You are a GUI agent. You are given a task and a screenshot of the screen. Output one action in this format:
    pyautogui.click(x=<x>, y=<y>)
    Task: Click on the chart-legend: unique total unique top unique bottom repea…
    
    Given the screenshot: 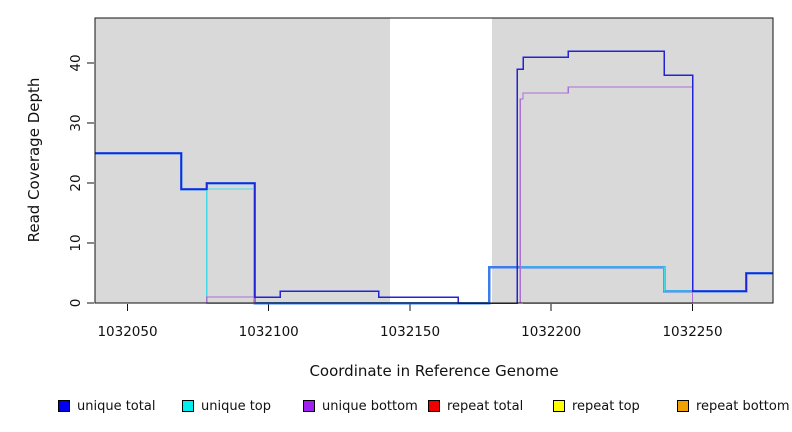 What is the action you would take?
    pyautogui.click(x=396, y=409)
    